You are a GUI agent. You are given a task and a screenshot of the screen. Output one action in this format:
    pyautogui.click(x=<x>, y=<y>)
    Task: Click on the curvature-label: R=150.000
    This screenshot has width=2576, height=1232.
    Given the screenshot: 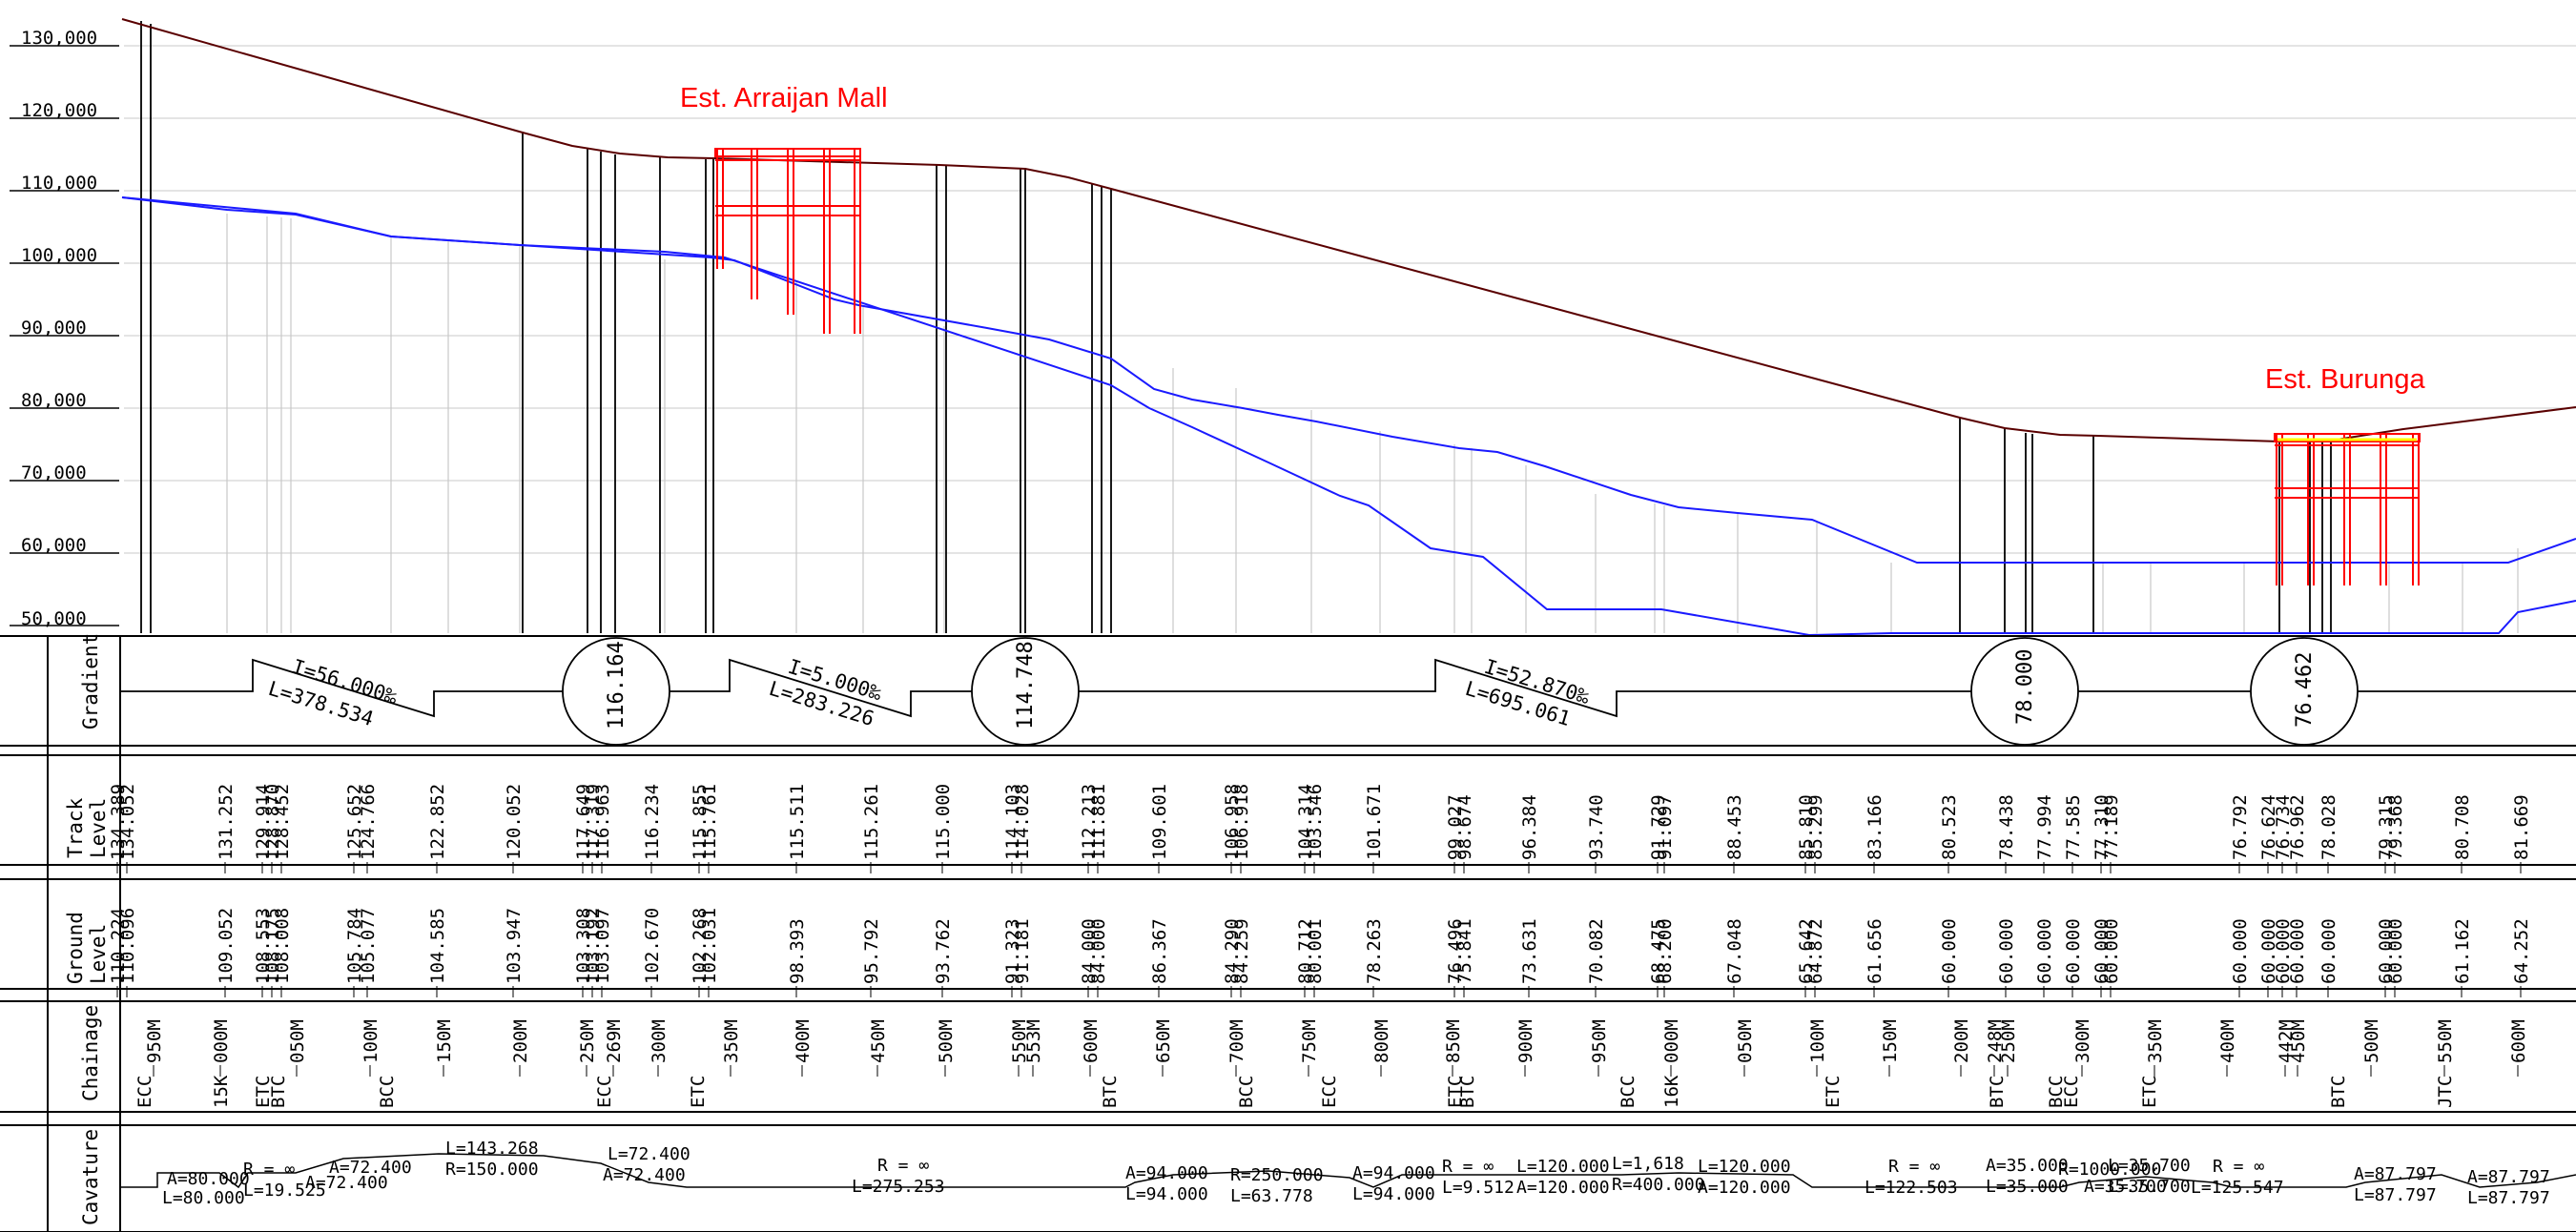 What is the action you would take?
    pyautogui.click(x=492, y=1170)
    